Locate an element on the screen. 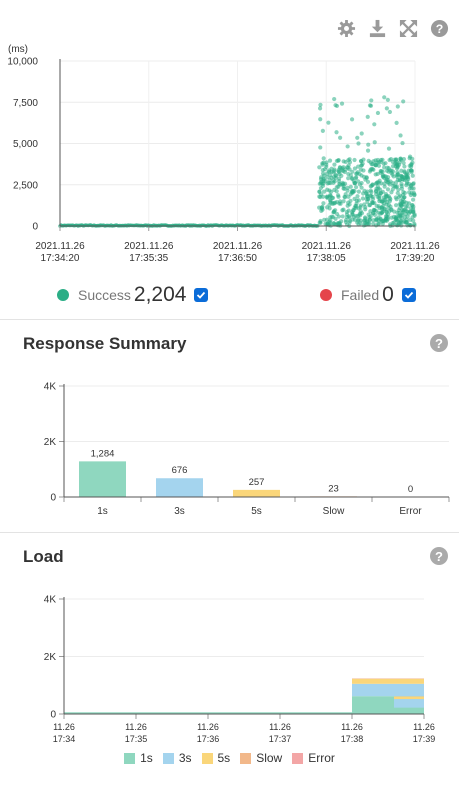 The width and height of the screenshot is (459, 812). gear-icon is located at coordinates (346, 28).